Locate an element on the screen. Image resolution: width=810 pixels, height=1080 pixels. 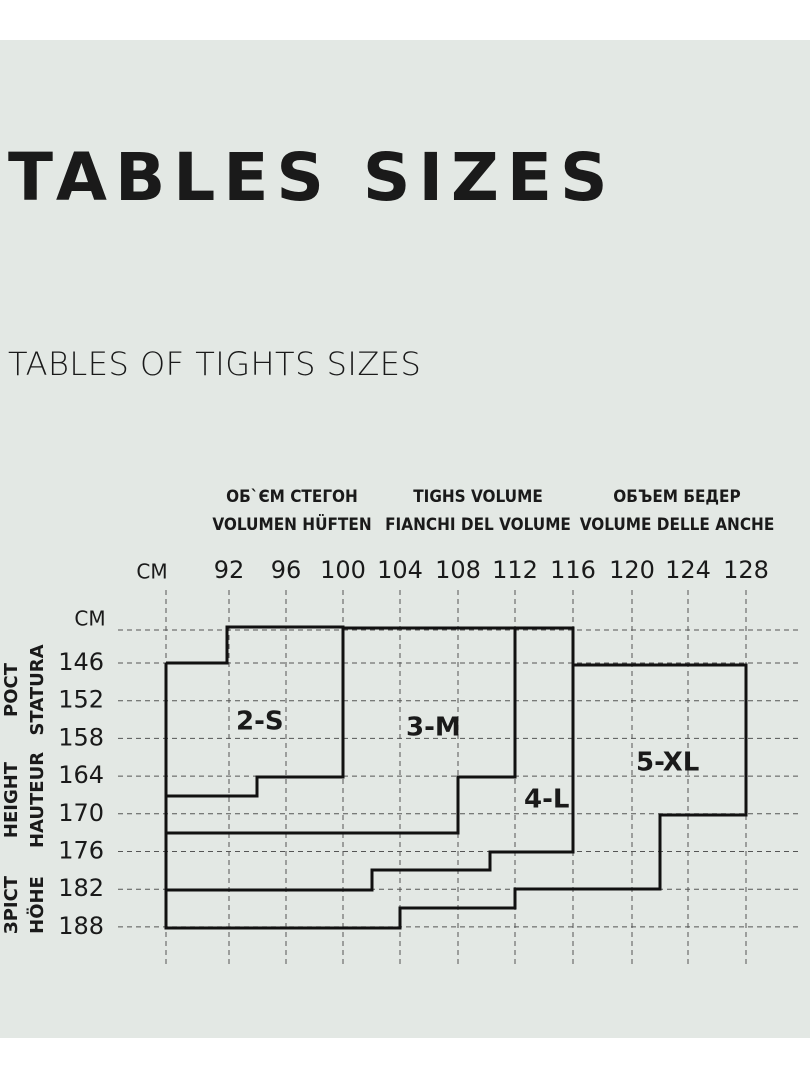
y-tick-label: 158 is located at coordinates (81, 737).